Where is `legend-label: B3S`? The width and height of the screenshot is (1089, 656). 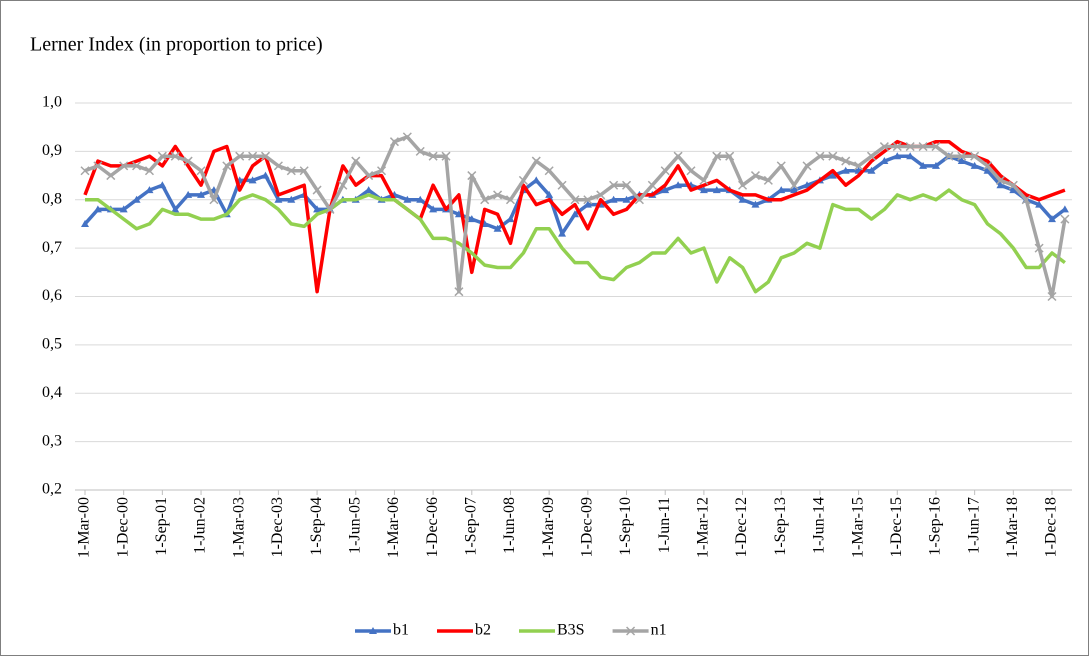
legend-label: B3S is located at coordinates (571, 630).